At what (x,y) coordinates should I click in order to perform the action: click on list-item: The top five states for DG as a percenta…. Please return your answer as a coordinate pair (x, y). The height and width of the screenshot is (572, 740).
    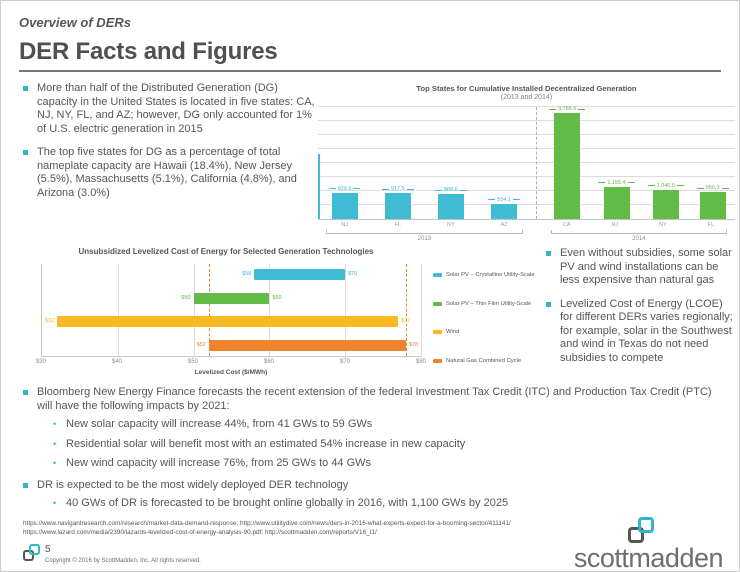
    Looking at the image, I should click on (170, 173).